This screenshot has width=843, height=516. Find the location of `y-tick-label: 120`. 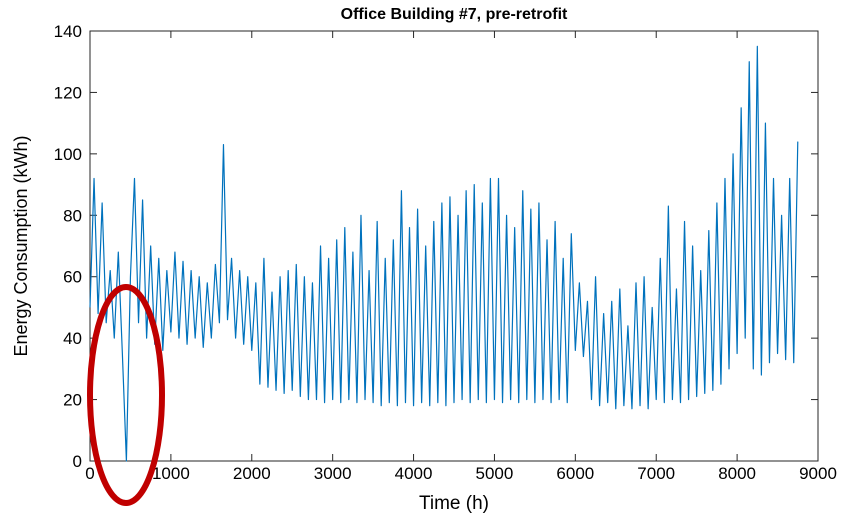

y-tick-label: 120 is located at coordinates (68, 92).